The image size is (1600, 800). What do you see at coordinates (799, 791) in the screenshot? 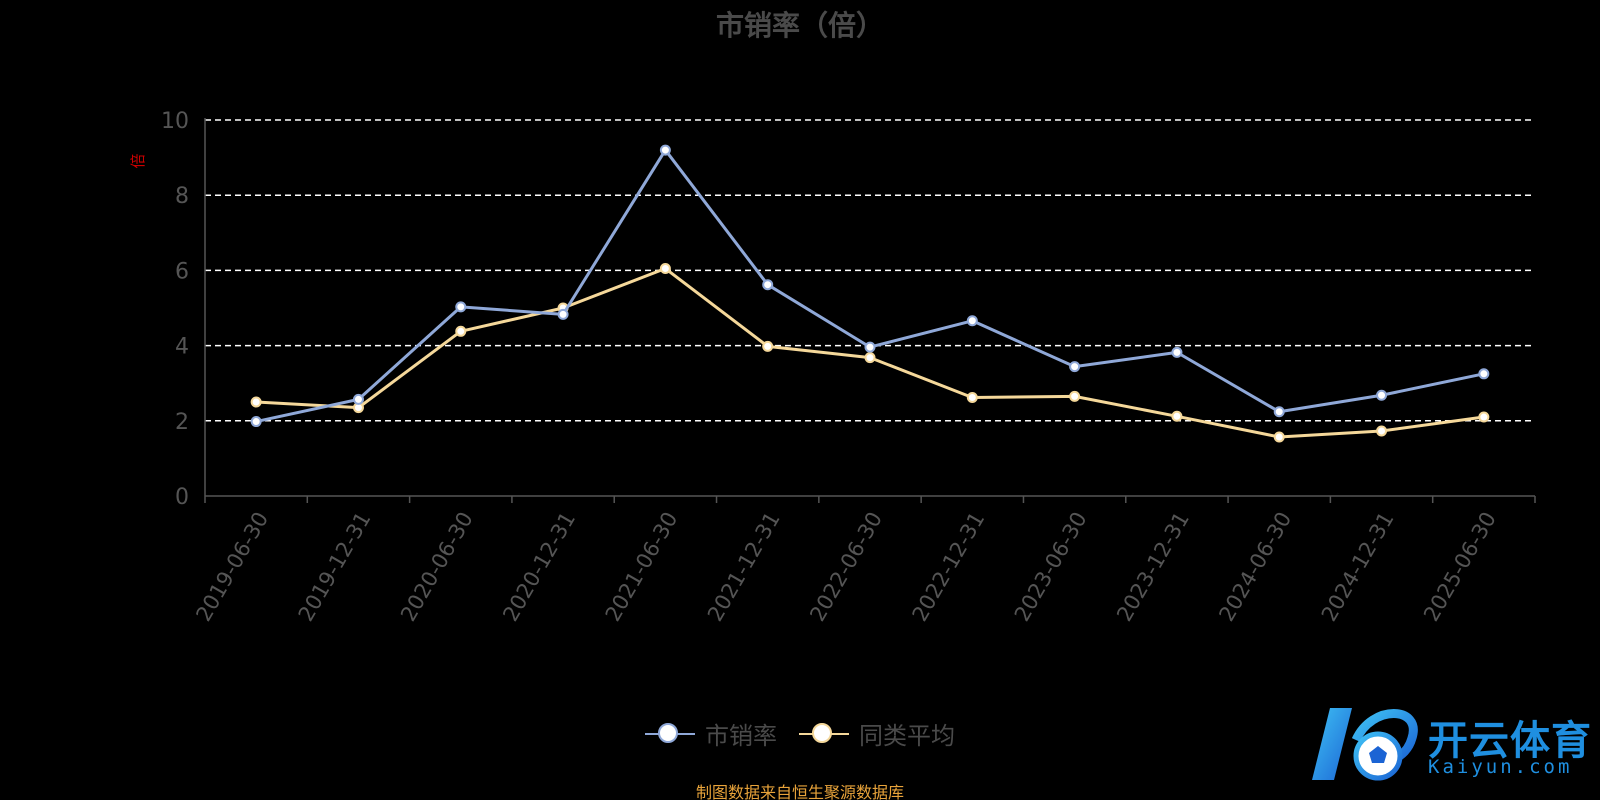
I see `source-note: 制图数据来自恒生聚源数据库` at bounding box center [799, 791].